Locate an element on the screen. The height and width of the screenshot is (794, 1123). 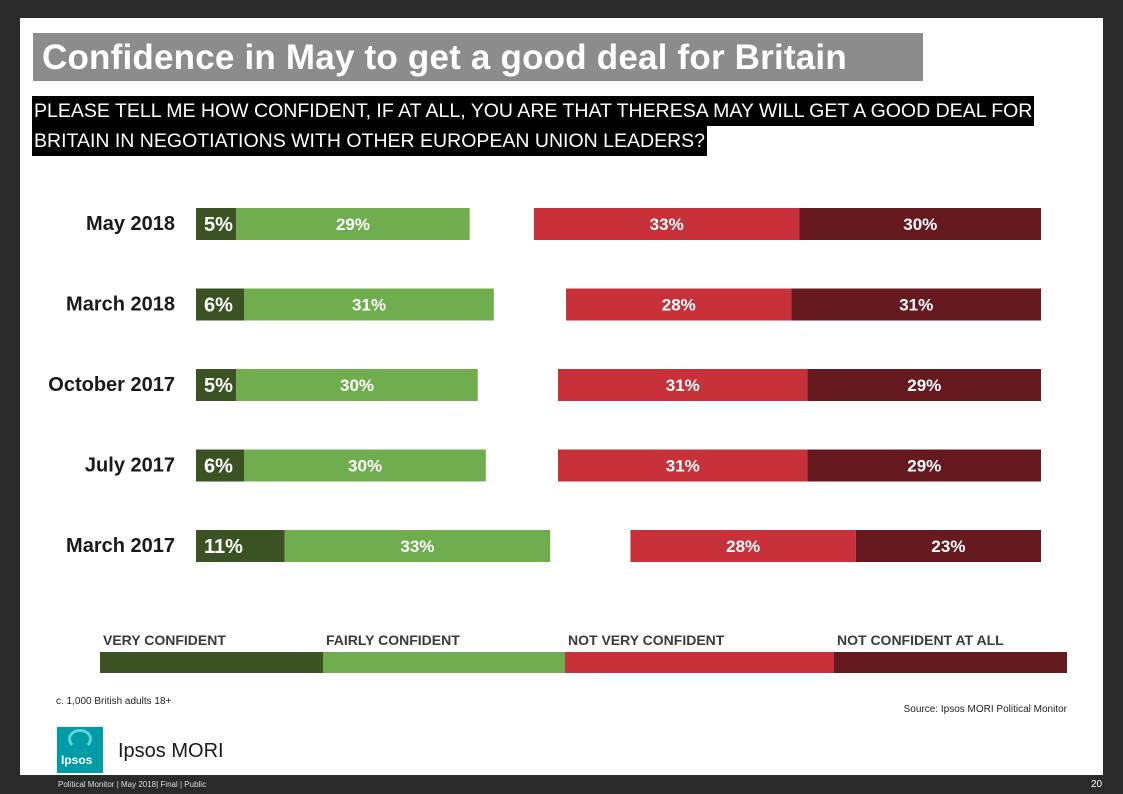
sample-footnote: c. 1,000 British adults 18+ is located at coordinates (114, 701).